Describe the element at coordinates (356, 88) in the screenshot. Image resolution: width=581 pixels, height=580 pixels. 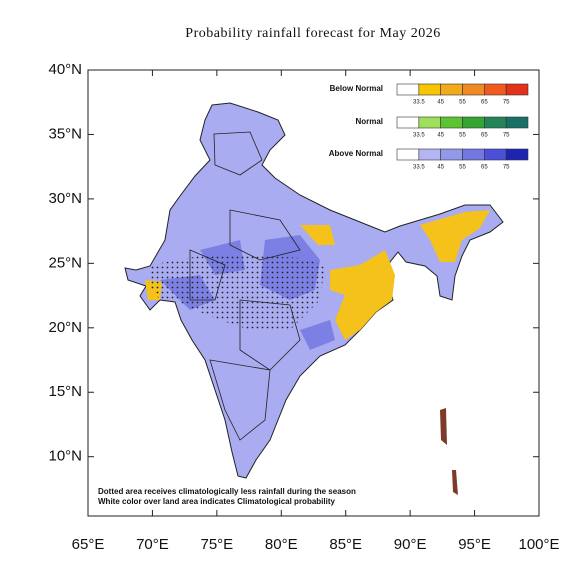
I see `legend-name: Below Normal` at that location.